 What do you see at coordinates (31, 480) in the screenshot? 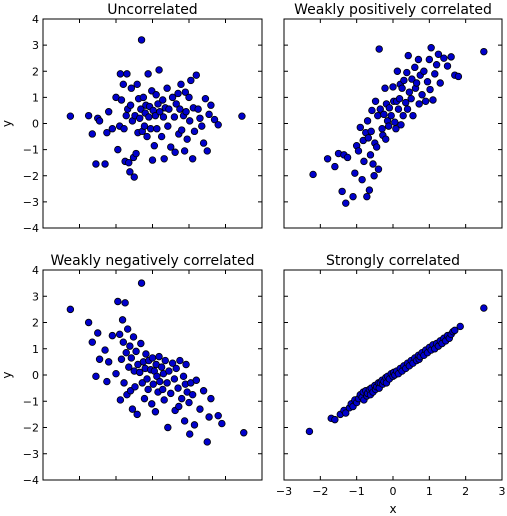
I see `y-tick-label: −4` at bounding box center [31, 480].